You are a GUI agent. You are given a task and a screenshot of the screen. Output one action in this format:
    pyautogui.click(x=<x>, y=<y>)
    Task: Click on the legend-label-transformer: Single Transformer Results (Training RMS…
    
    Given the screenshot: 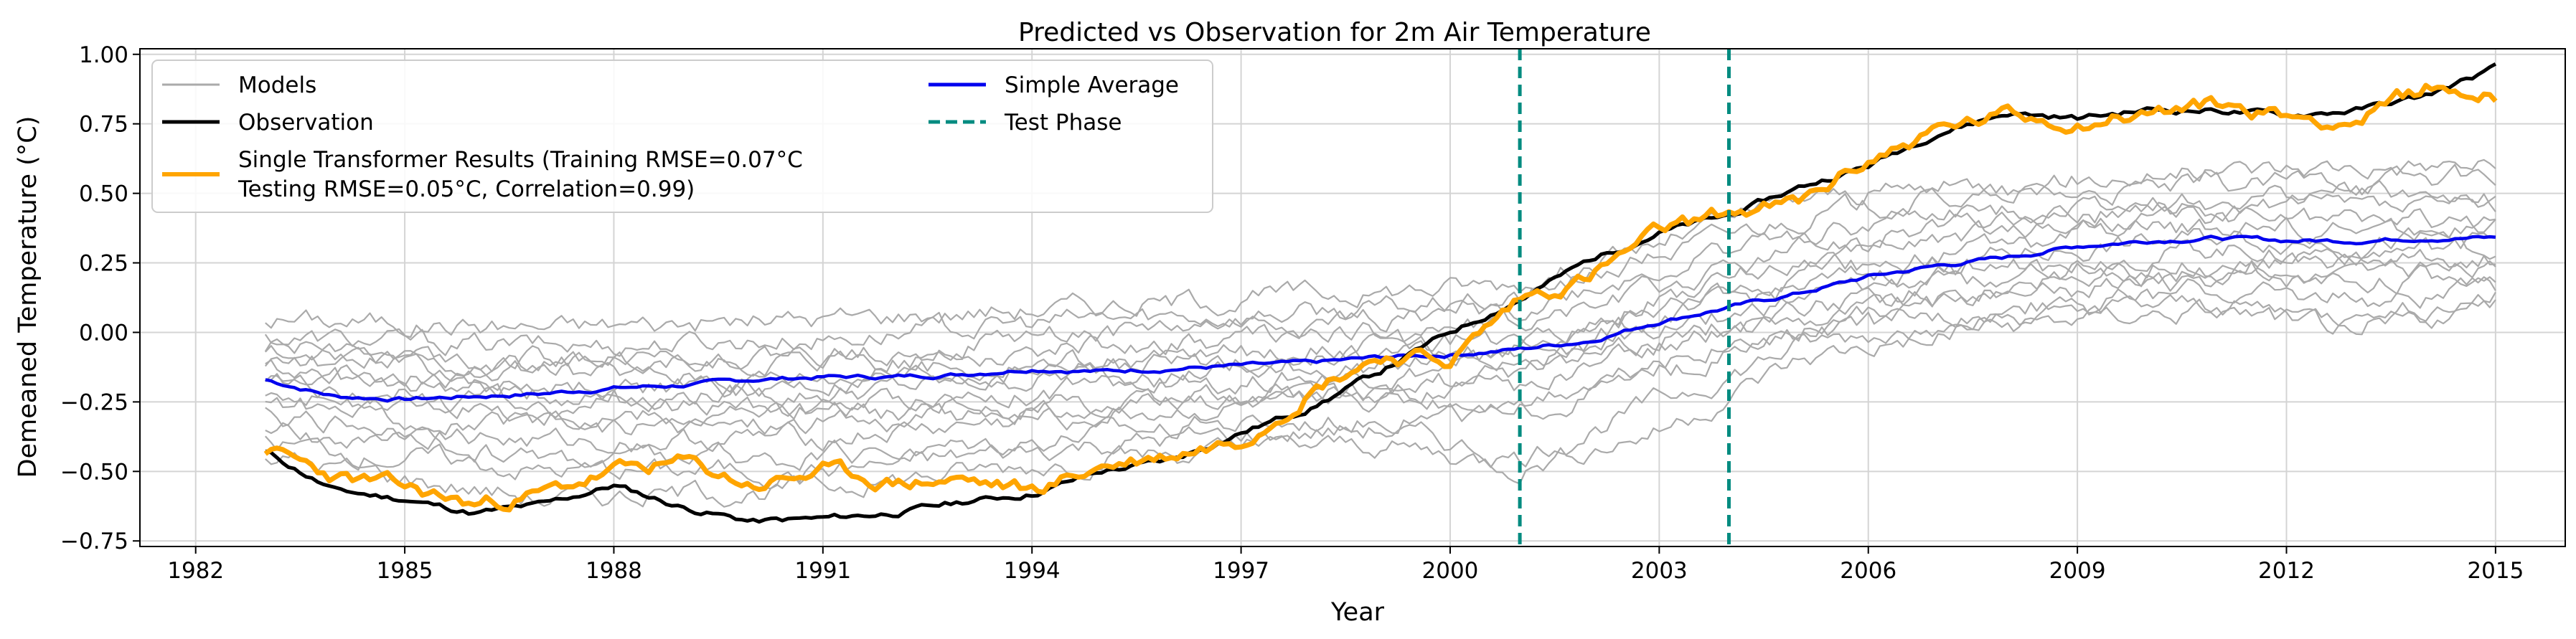 What is the action you would take?
    pyautogui.click(x=520, y=160)
    